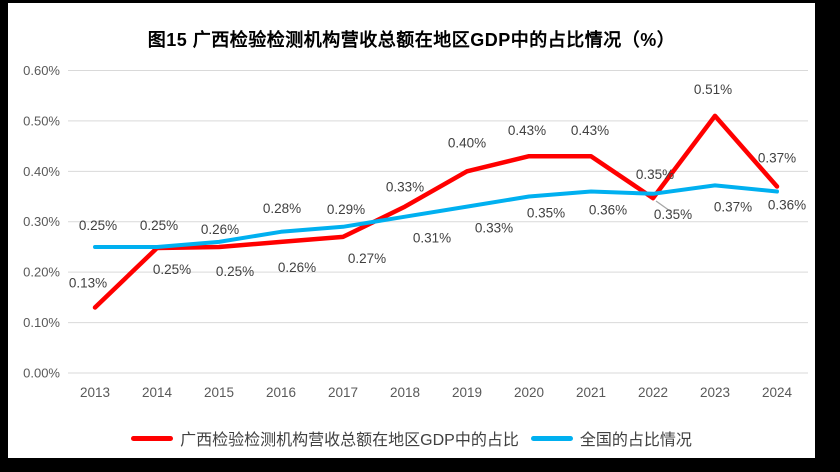  What do you see at coordinates (432, 238) in the screenshot?
I see `data-label: 0.31%` at bounding box center [432, 238].